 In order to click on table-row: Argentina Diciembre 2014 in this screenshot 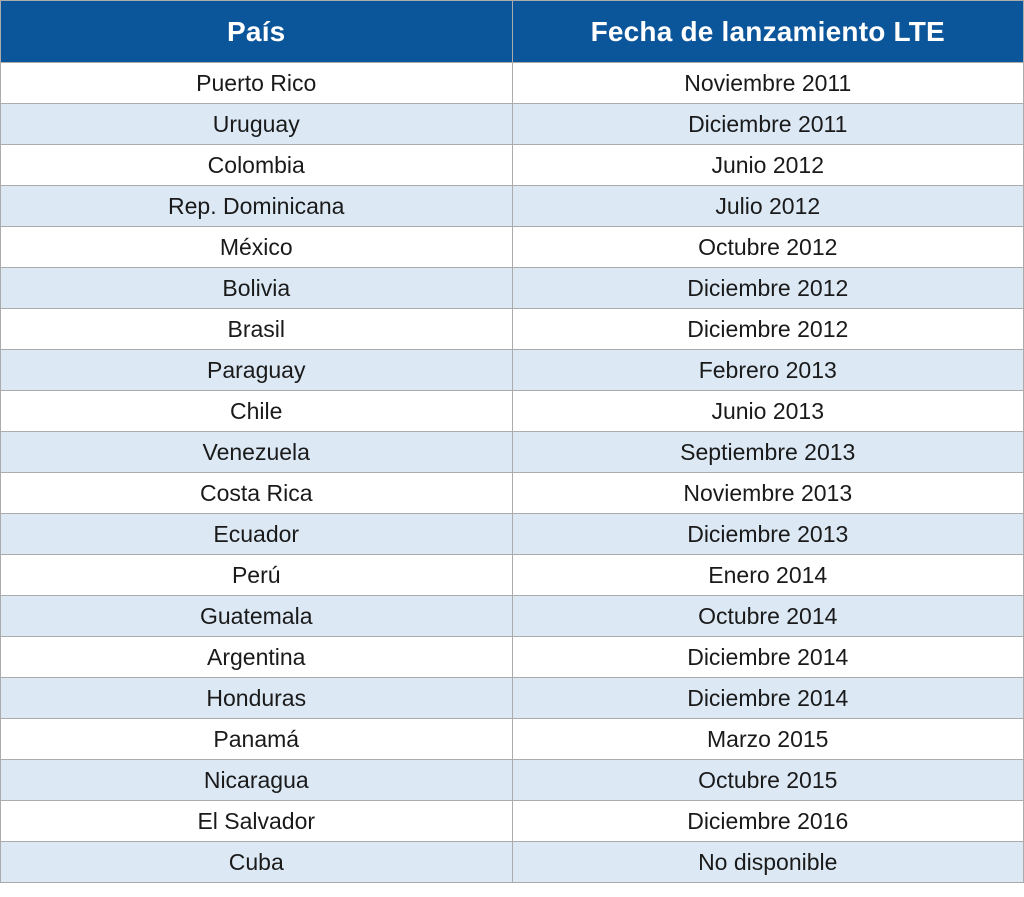, I will do `click(512, 657)`.